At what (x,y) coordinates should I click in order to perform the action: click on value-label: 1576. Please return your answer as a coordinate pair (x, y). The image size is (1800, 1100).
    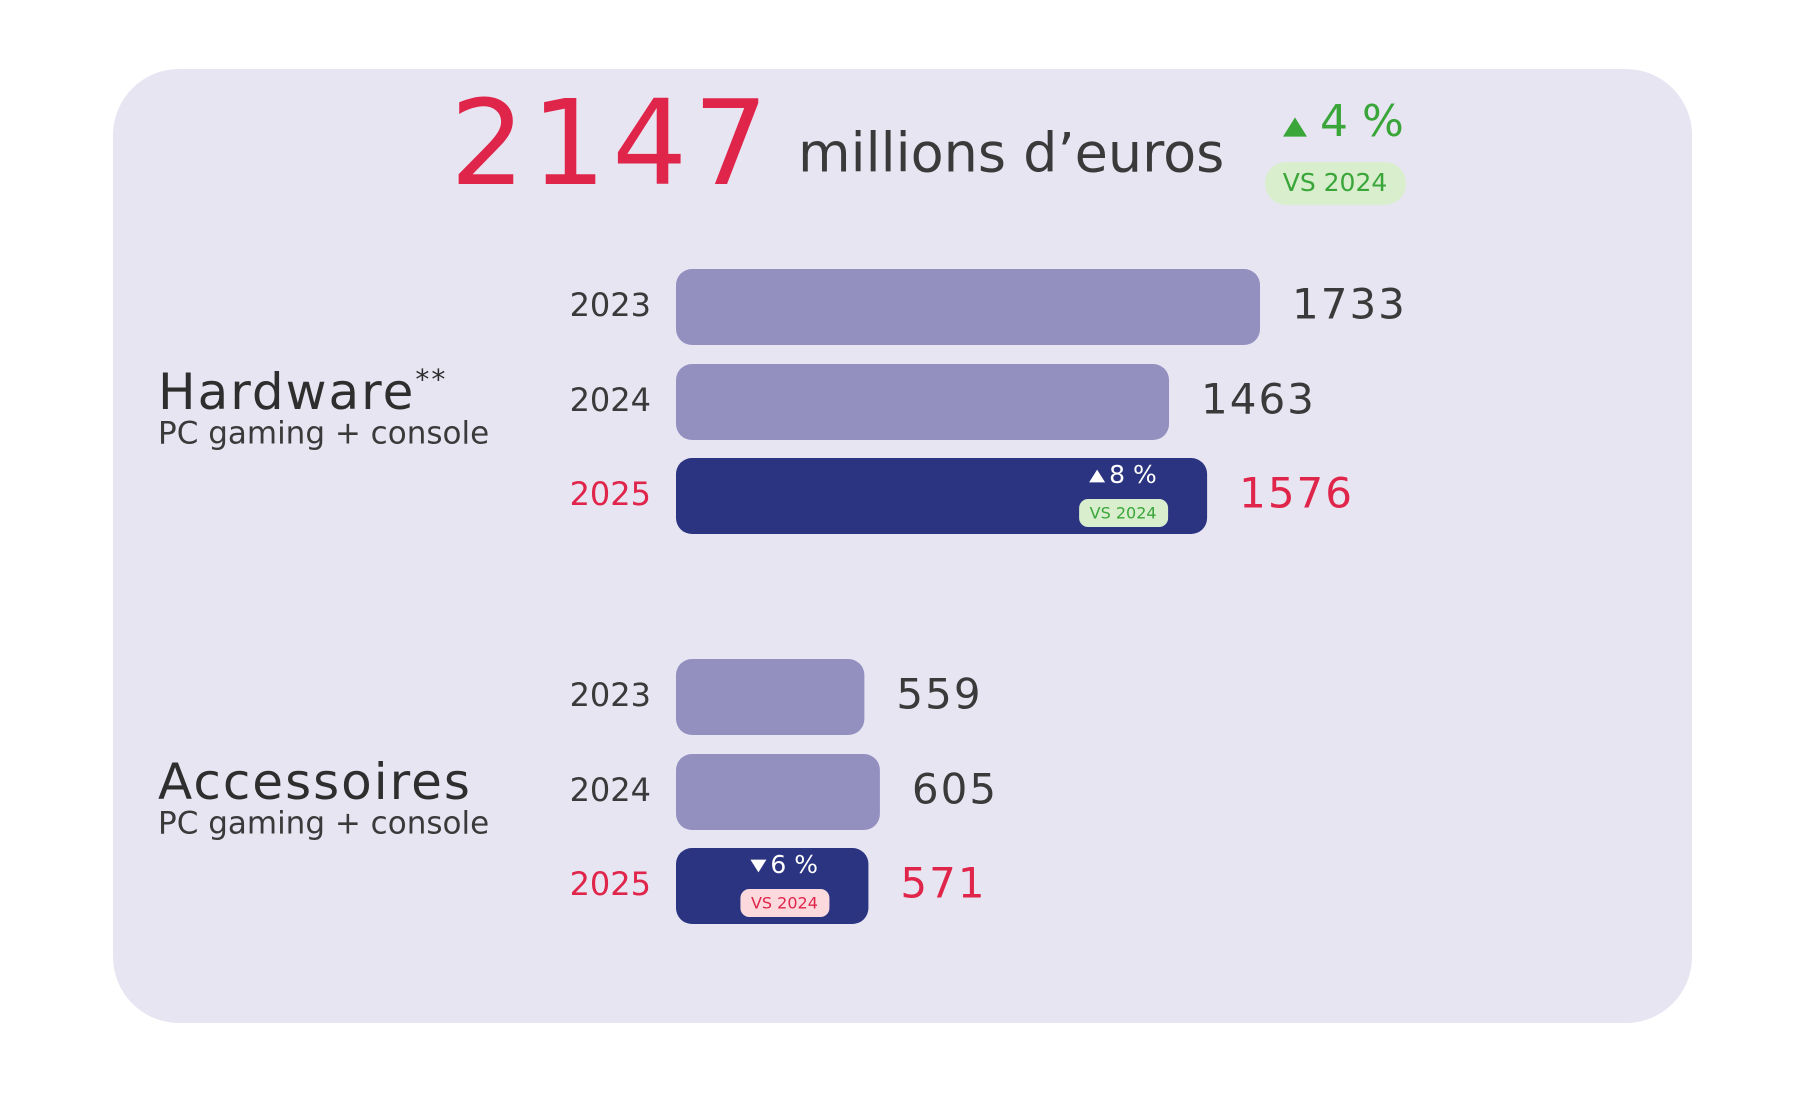
    Looking at the image, I should click on (1296, 493).